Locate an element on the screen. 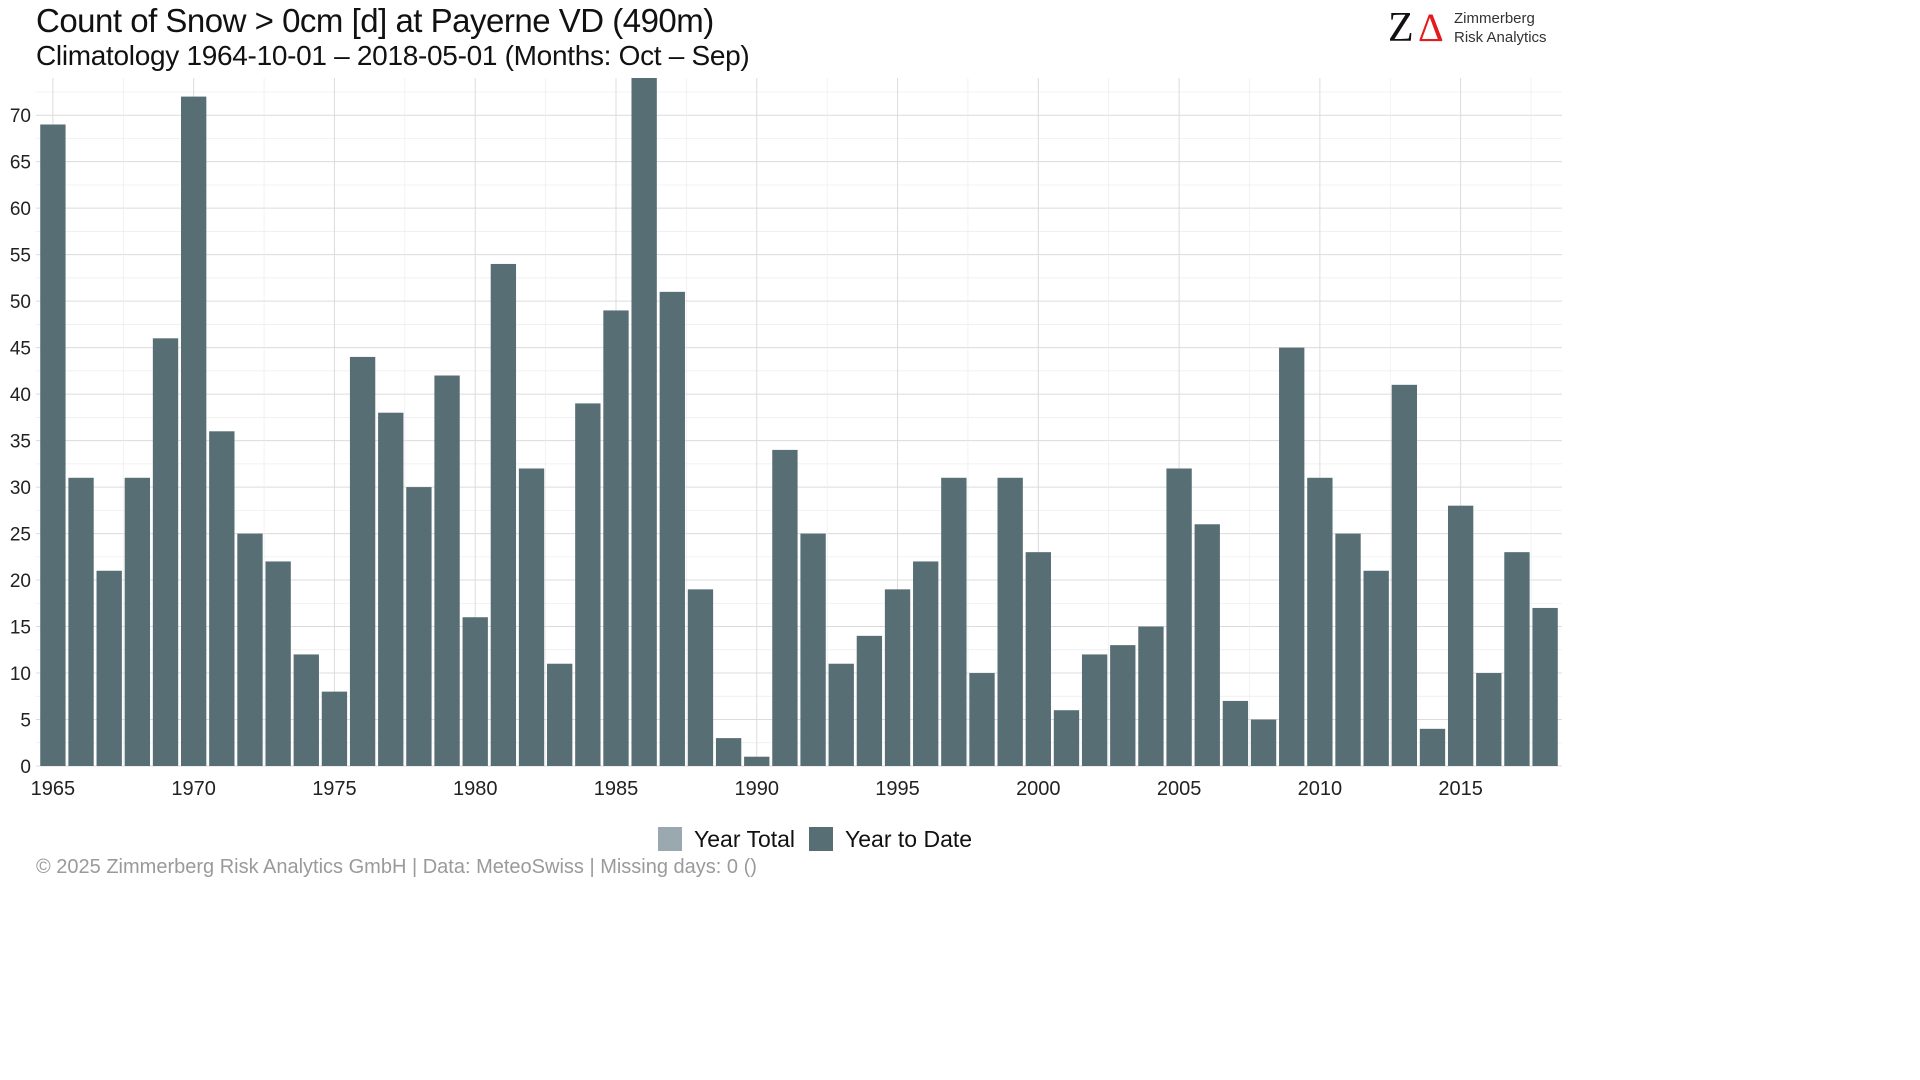 Image resolution: width=1920 pixels, height=1080 pixels. bar-2016 is located at coordinates (1489, 719).